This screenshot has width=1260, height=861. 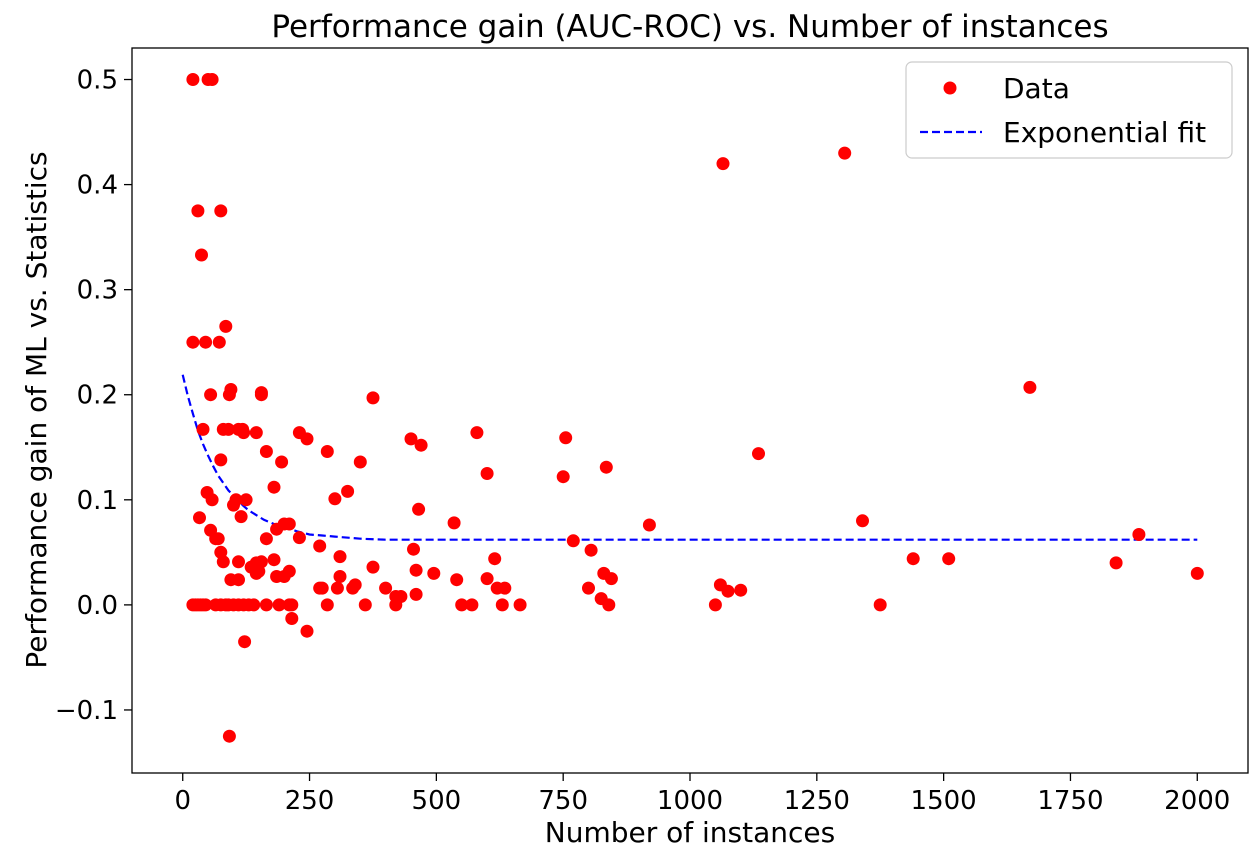 I want to click on y-tick-label: 0.0, so click(x=97, y=606).